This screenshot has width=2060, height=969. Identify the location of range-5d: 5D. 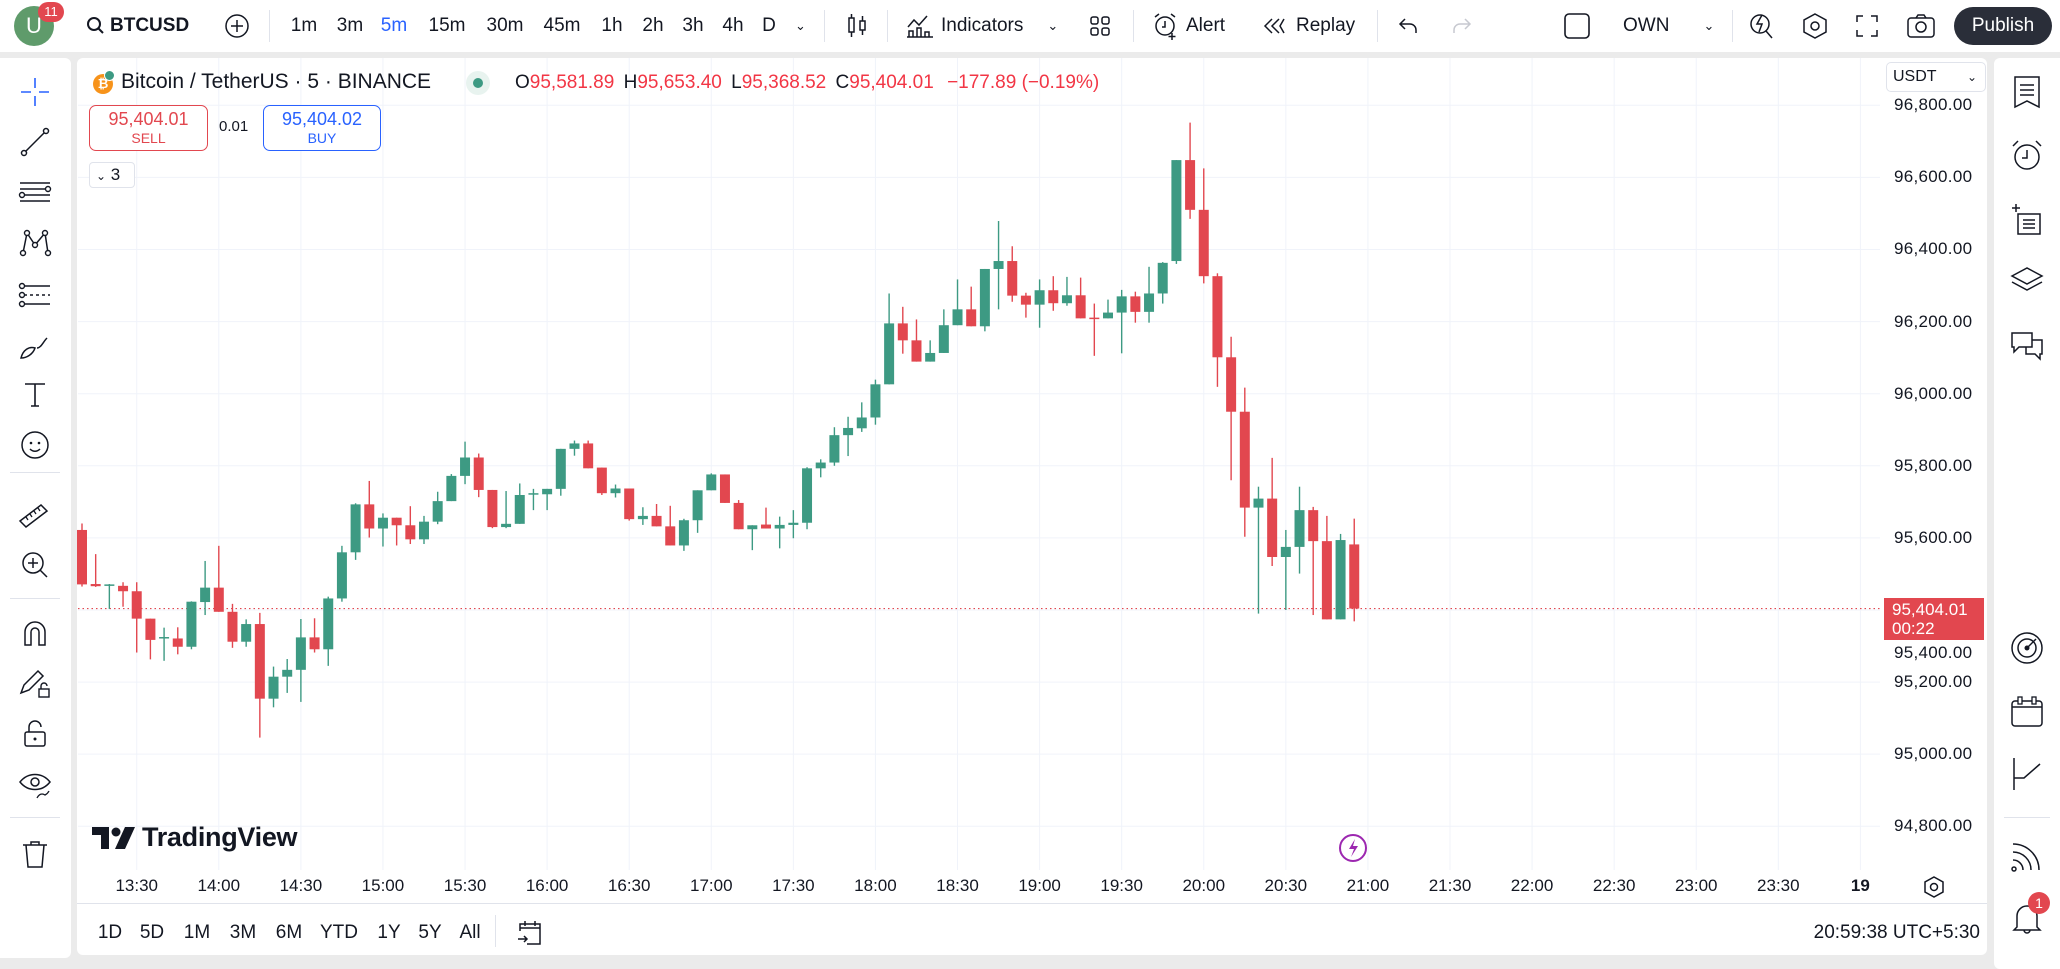
(152, 932).